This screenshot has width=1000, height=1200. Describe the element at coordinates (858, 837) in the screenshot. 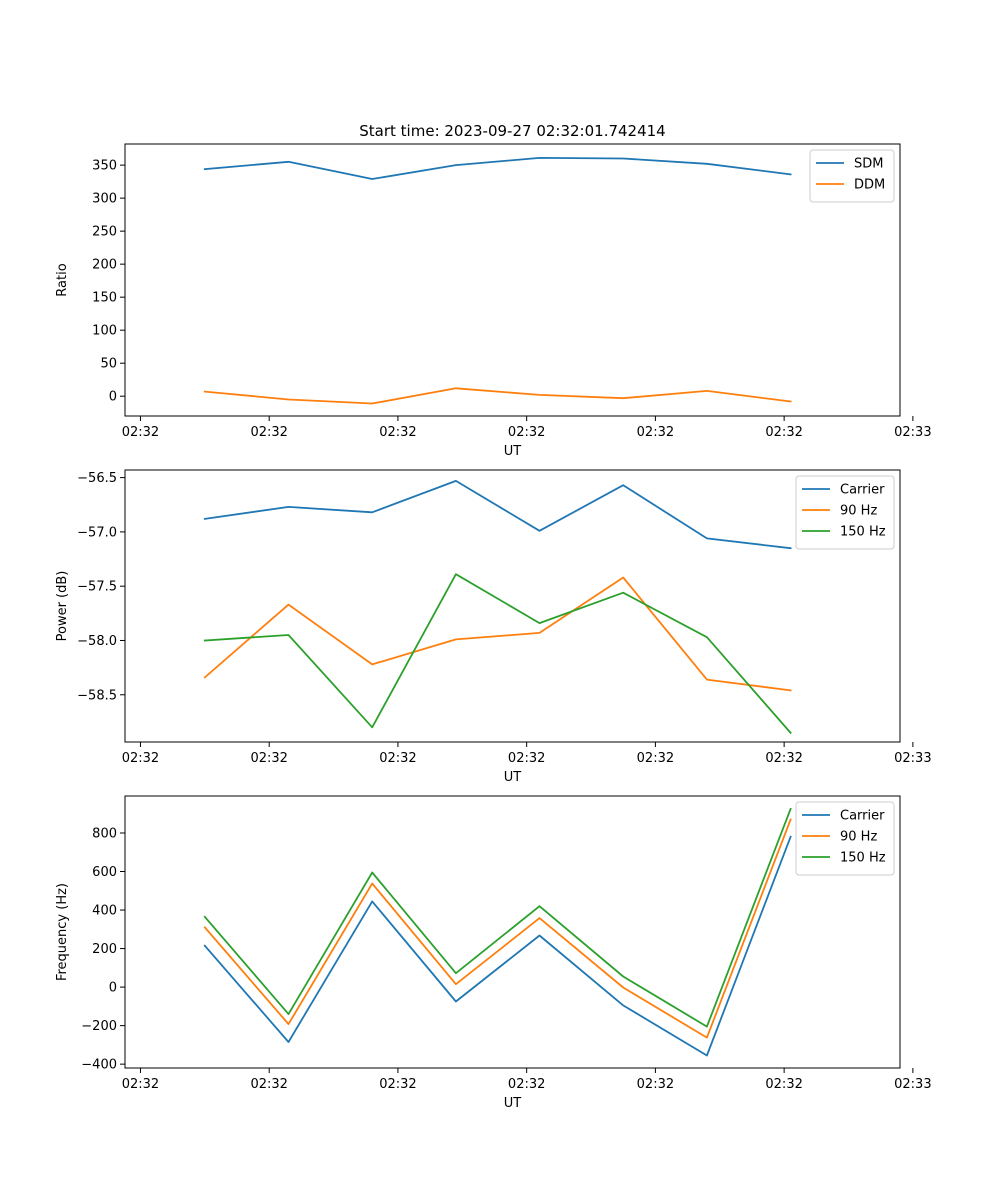

I see `frequency-legend-label: 90 Hz` at that location.